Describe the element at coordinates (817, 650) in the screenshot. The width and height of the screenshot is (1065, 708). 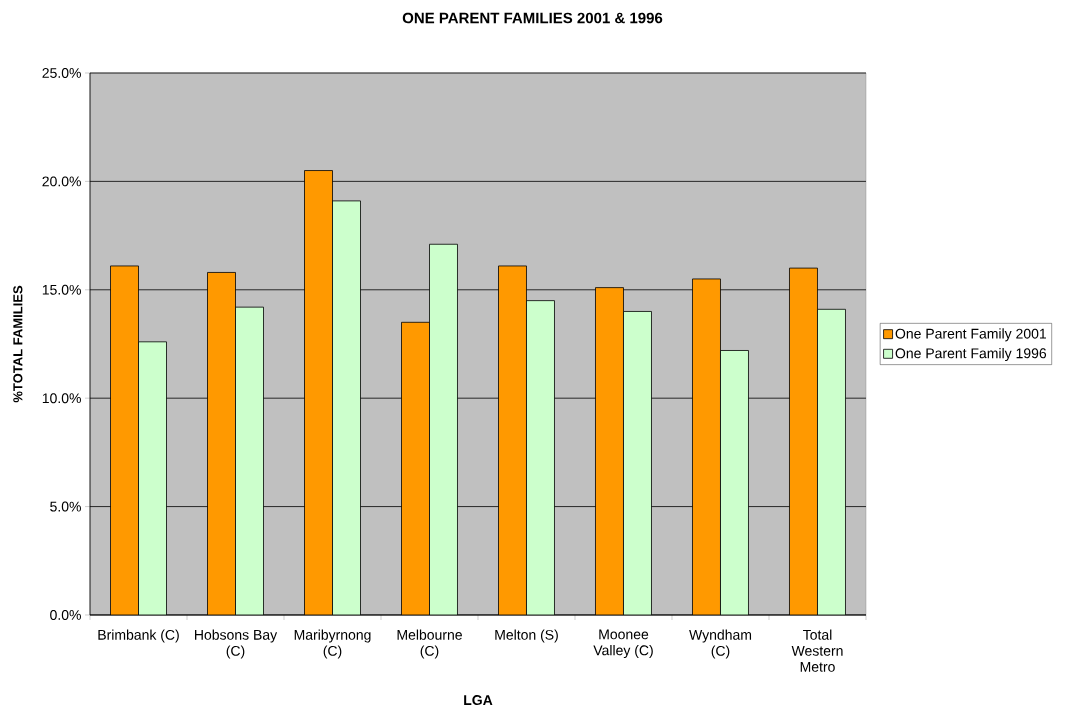
I see `x-tick-label: Total Western Metro` at that location.